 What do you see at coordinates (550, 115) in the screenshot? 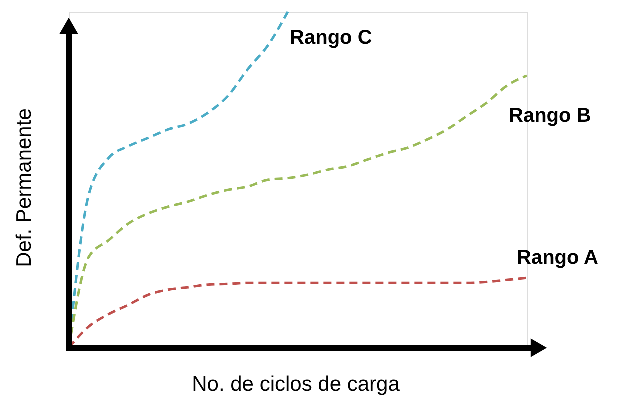
I see `series-label: Rango B` at bounding box center [550, 115].